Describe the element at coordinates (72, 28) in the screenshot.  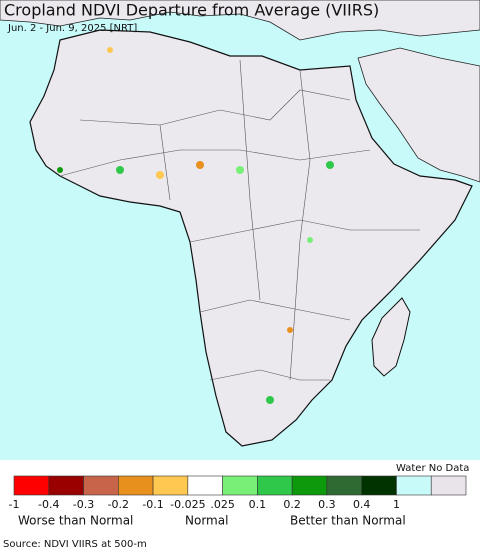
I see `subtitle: Jun. 2 - Jun. 9, 2025 [NRT]` at that location.